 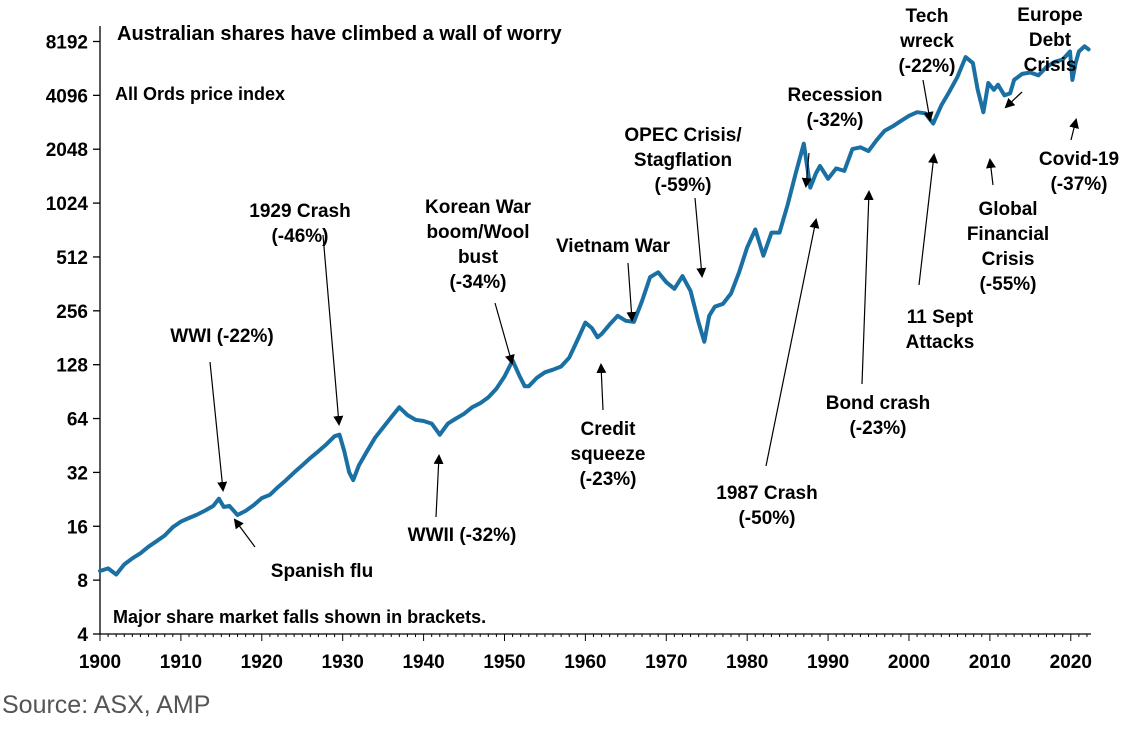 What do you see at coordinates (82, 581) in the screenshot?
I see `y-tick-label: 8` at bounding box center [82, 581].